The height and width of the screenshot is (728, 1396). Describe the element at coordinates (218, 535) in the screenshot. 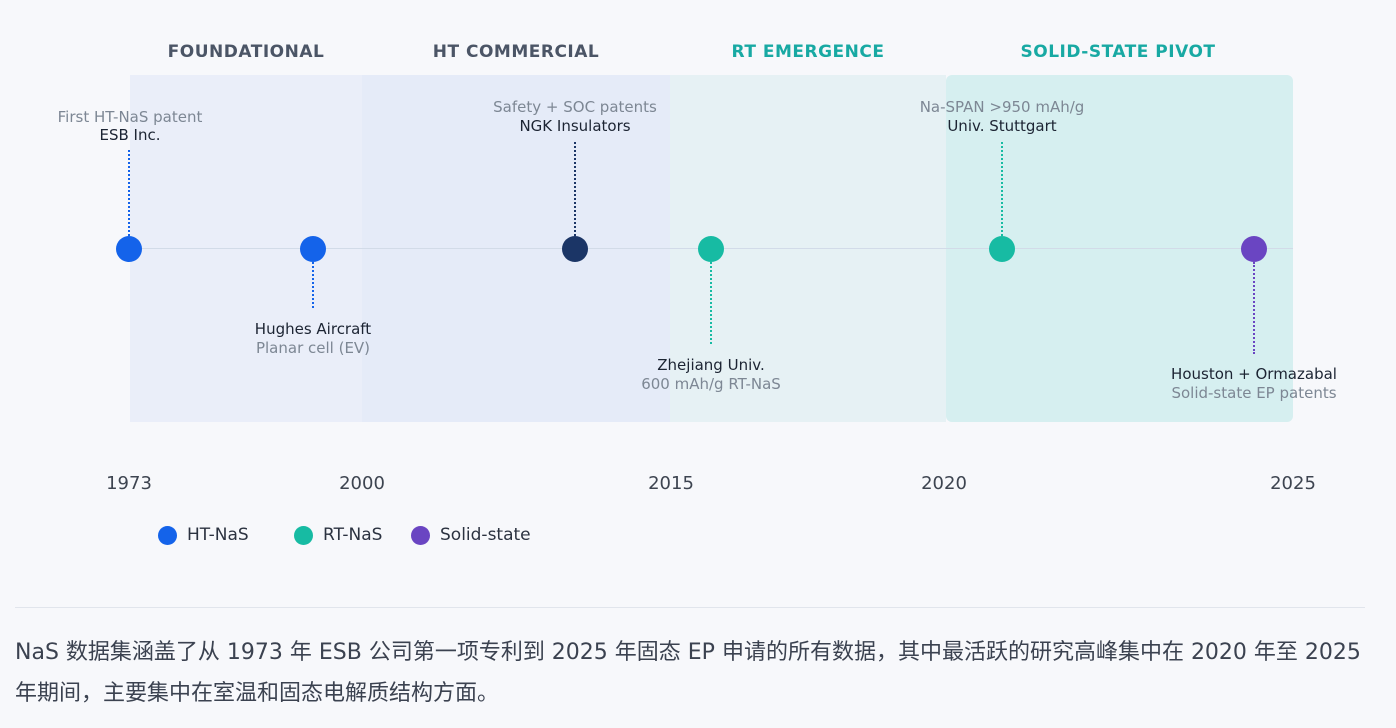

I see `legend-label-ht-nas: HT-NaS` at that location.